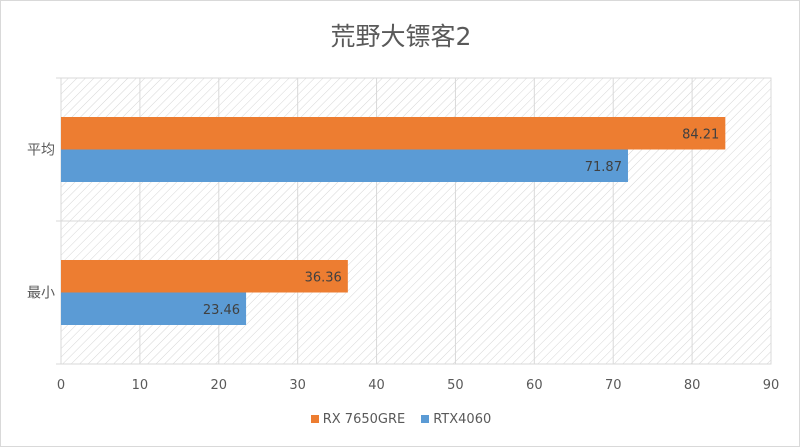 This screenshot has width=800, height=448. I want to click on legend-label: RTX4060, so click(462, 419).